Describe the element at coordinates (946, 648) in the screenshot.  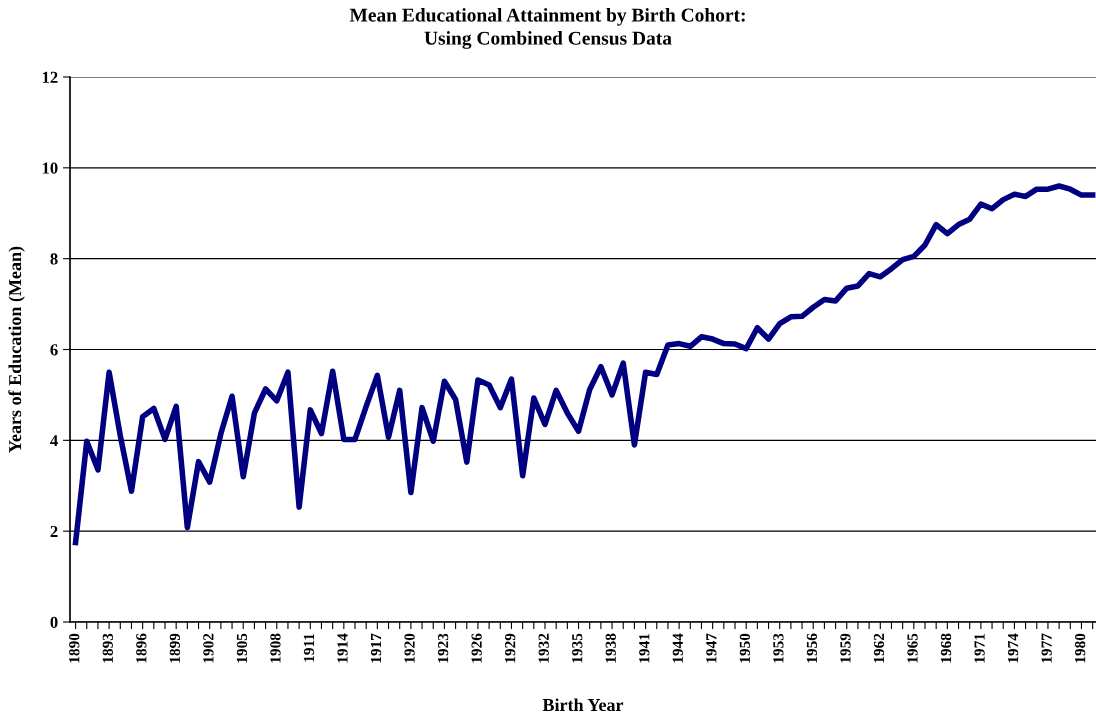
I see `x-tick-label: 1968` at that location.